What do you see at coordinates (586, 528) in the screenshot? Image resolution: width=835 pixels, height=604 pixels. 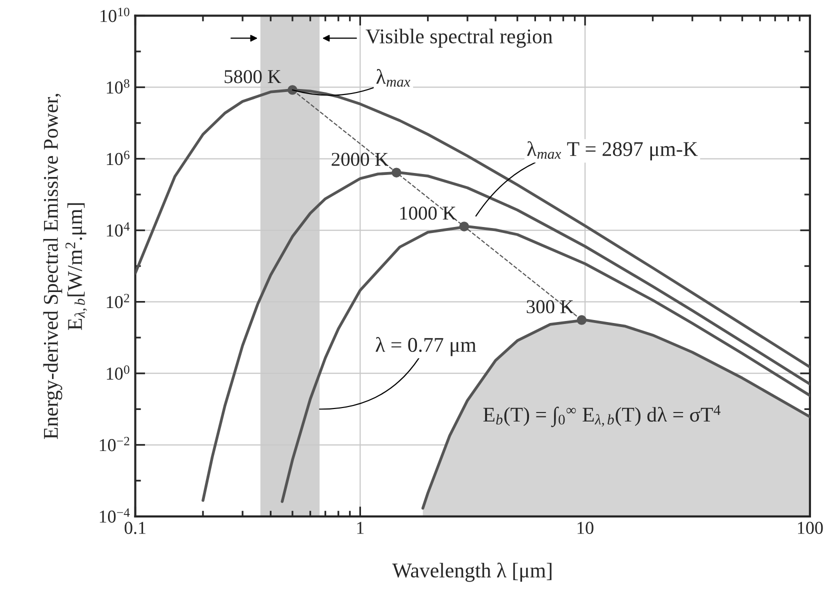 I see `x-tick-label: 10` at bounding box center [586, 528].